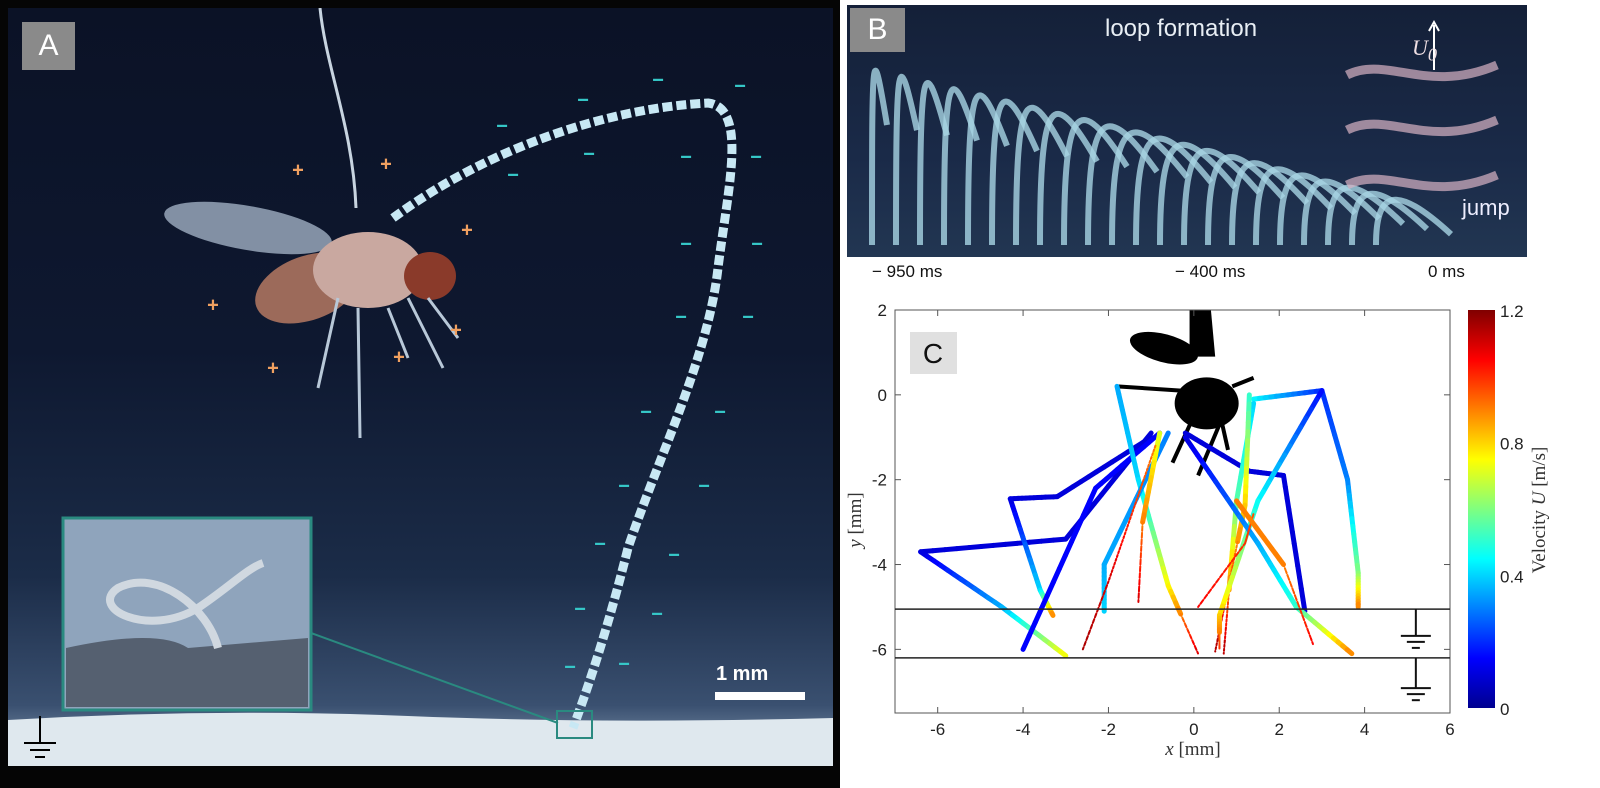 The width and height of the screenshot is (1600, 788). I want to click on x-tick-label: 2, so click(1278, 729).